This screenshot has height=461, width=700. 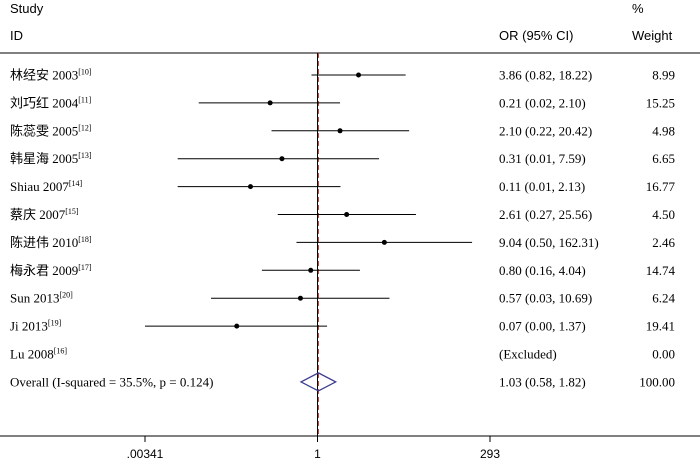 I want to click on study-reference: [19], so click(x=55, y=323).